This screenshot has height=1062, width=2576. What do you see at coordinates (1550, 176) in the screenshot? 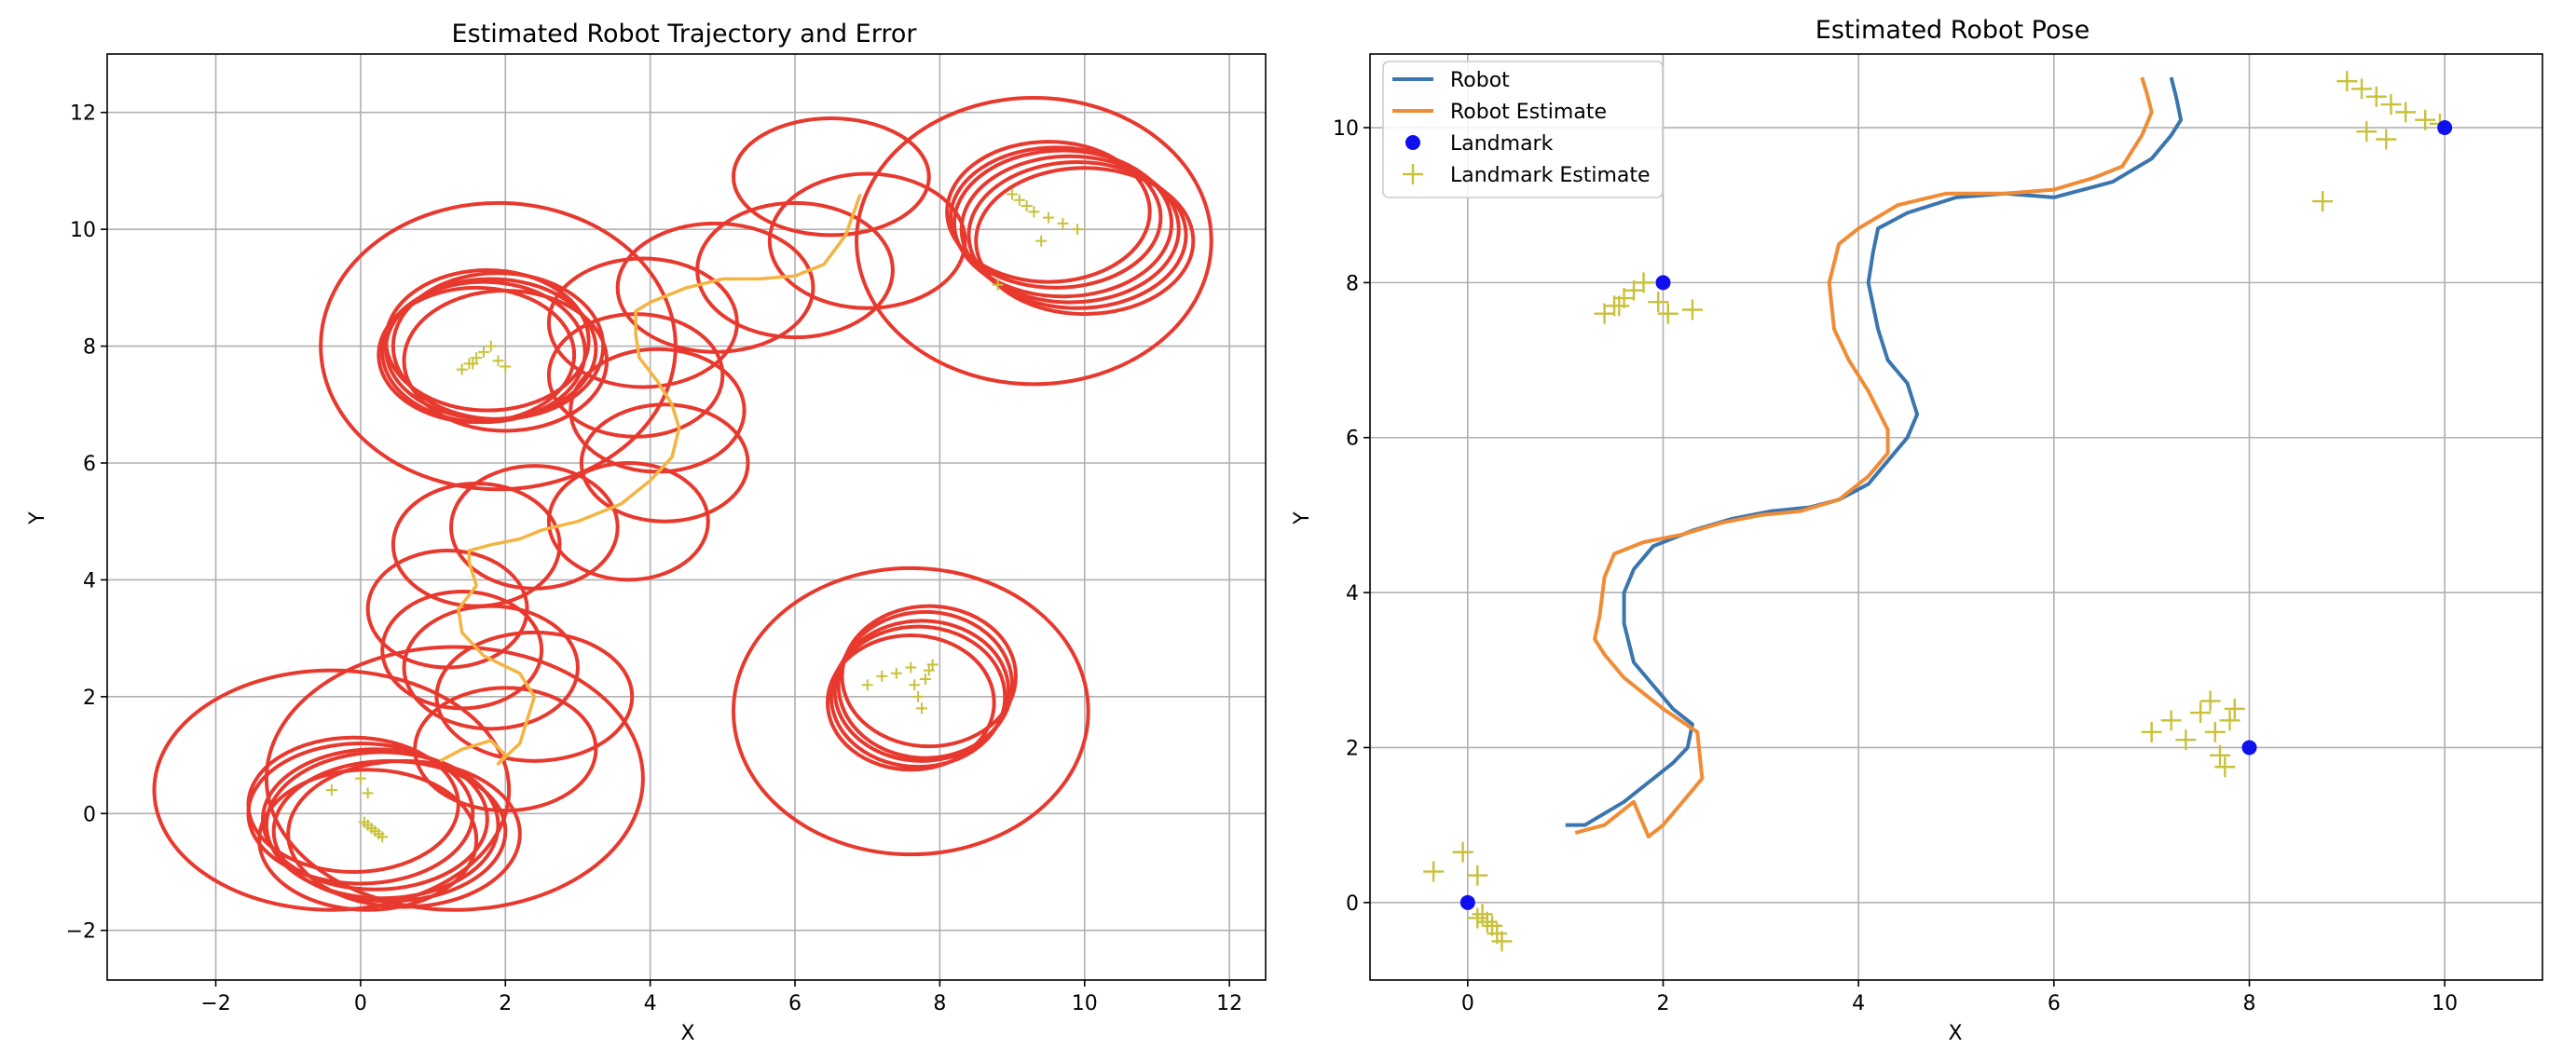
I see `legend-landmark-estimate-label: Landmark Estimate` at bounding box center [1550, 176].